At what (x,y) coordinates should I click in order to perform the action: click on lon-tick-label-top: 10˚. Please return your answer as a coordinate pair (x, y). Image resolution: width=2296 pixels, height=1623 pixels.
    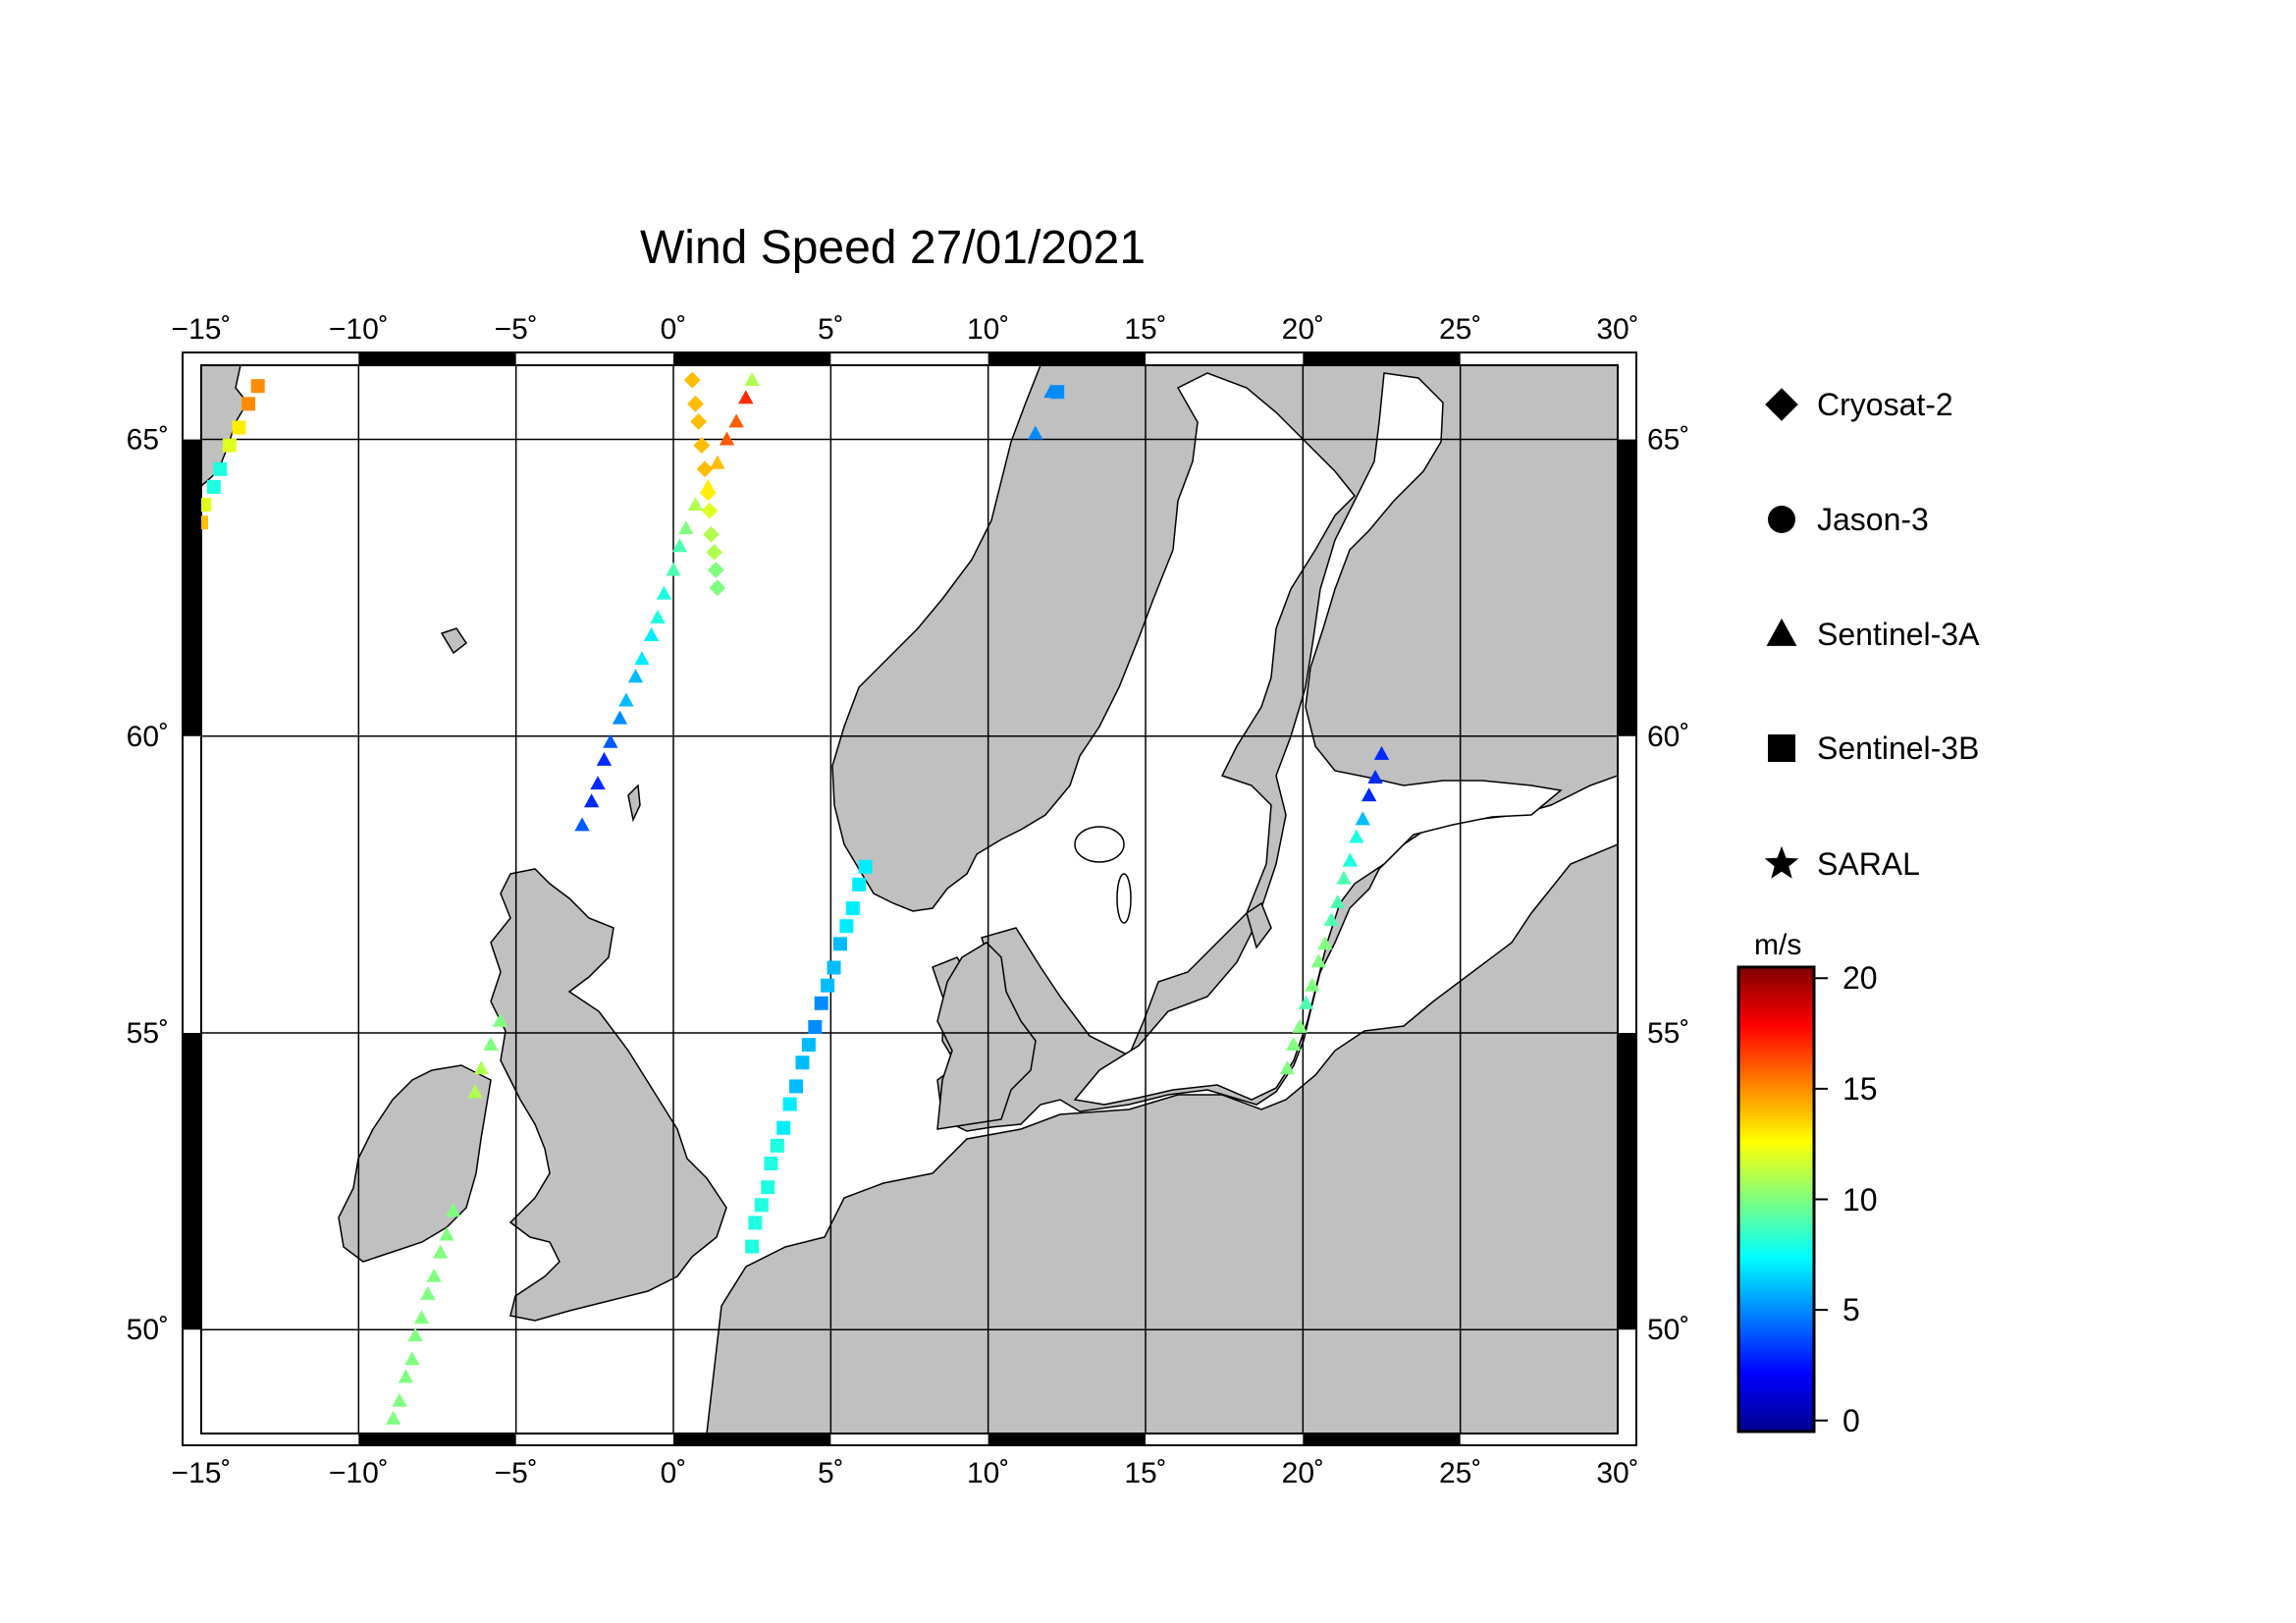
    Looking at the image, I should click on (988, 329).